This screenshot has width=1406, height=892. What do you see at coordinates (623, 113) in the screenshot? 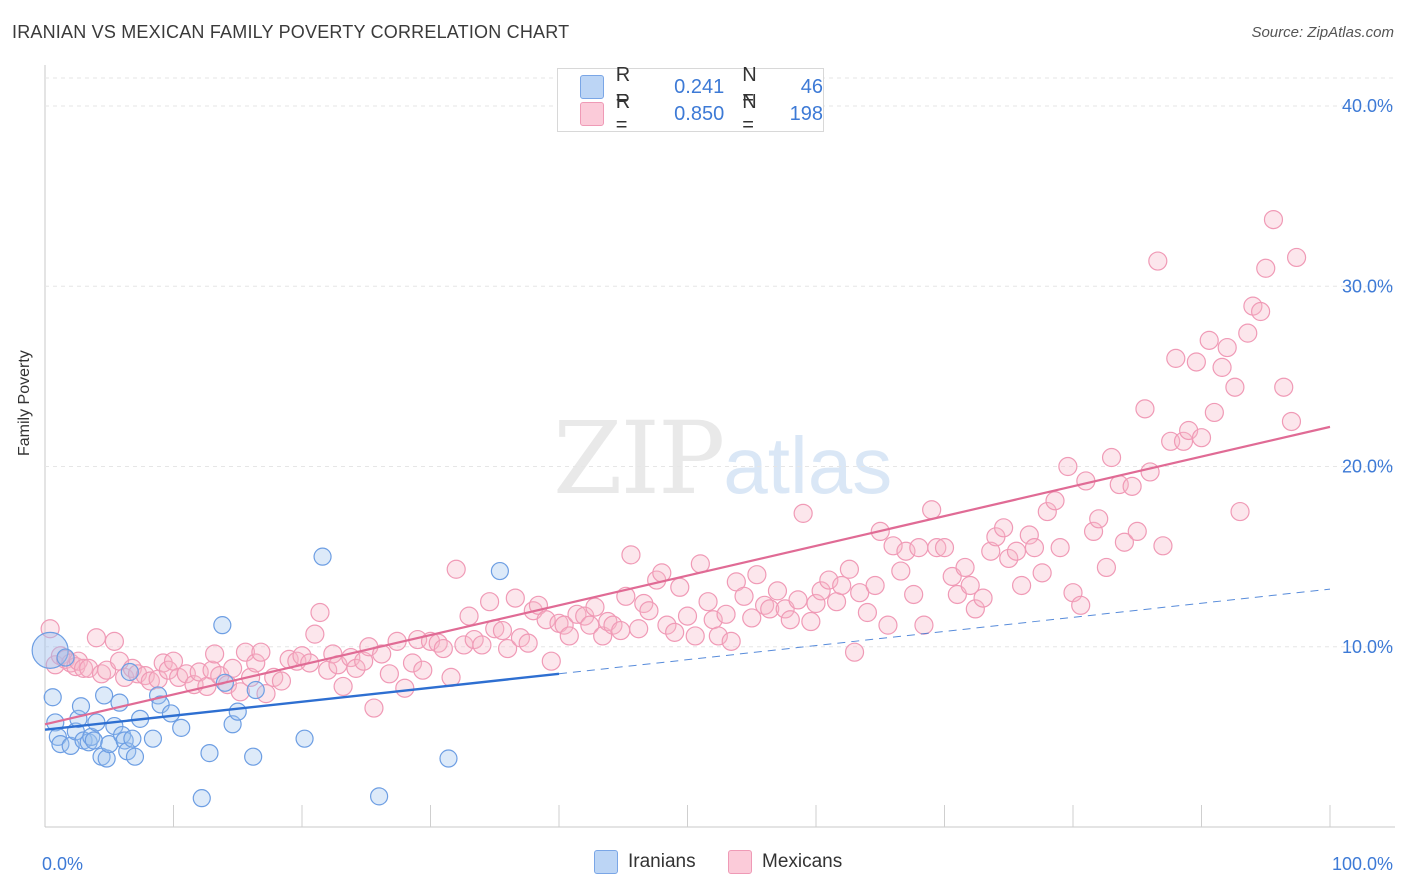
I see `legend-r-label: R =` at bounding box center [623, 113].